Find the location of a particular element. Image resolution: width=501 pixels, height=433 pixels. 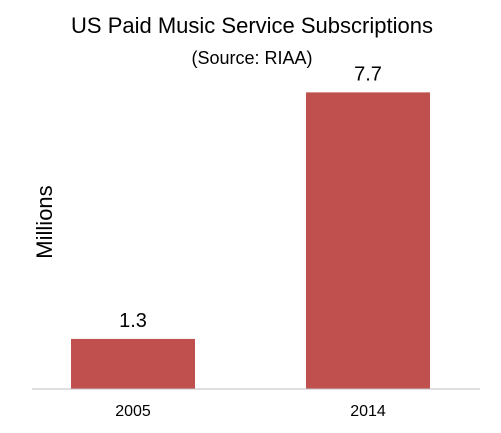

x-tick-labels-group: 2005 2014 is located at coordinates (250, 411).